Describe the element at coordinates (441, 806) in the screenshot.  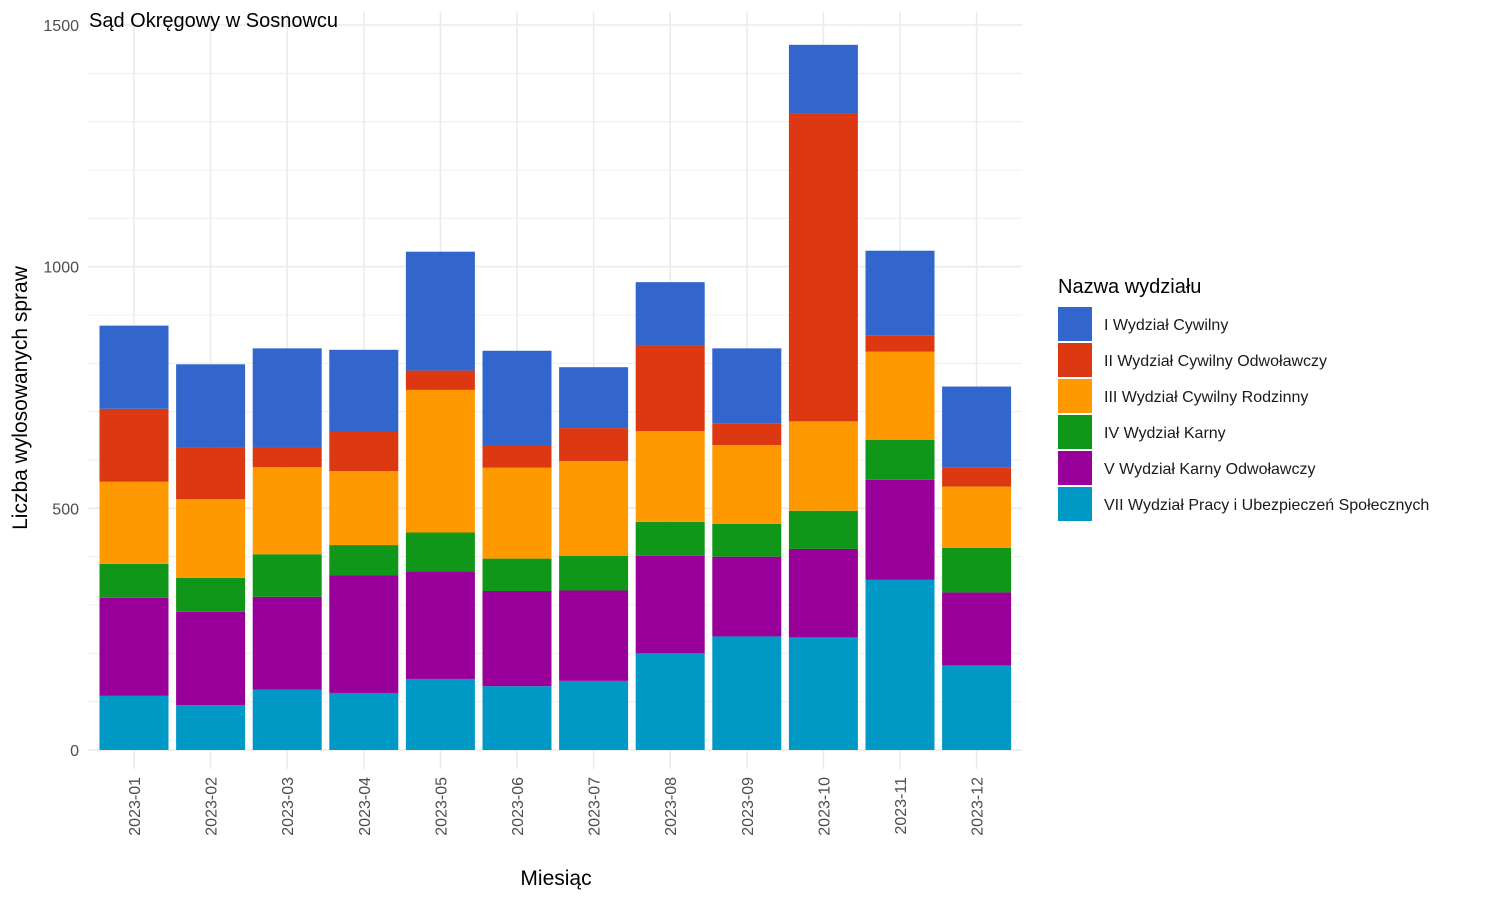
I see `x-tick-label: 2023-05` at that location.